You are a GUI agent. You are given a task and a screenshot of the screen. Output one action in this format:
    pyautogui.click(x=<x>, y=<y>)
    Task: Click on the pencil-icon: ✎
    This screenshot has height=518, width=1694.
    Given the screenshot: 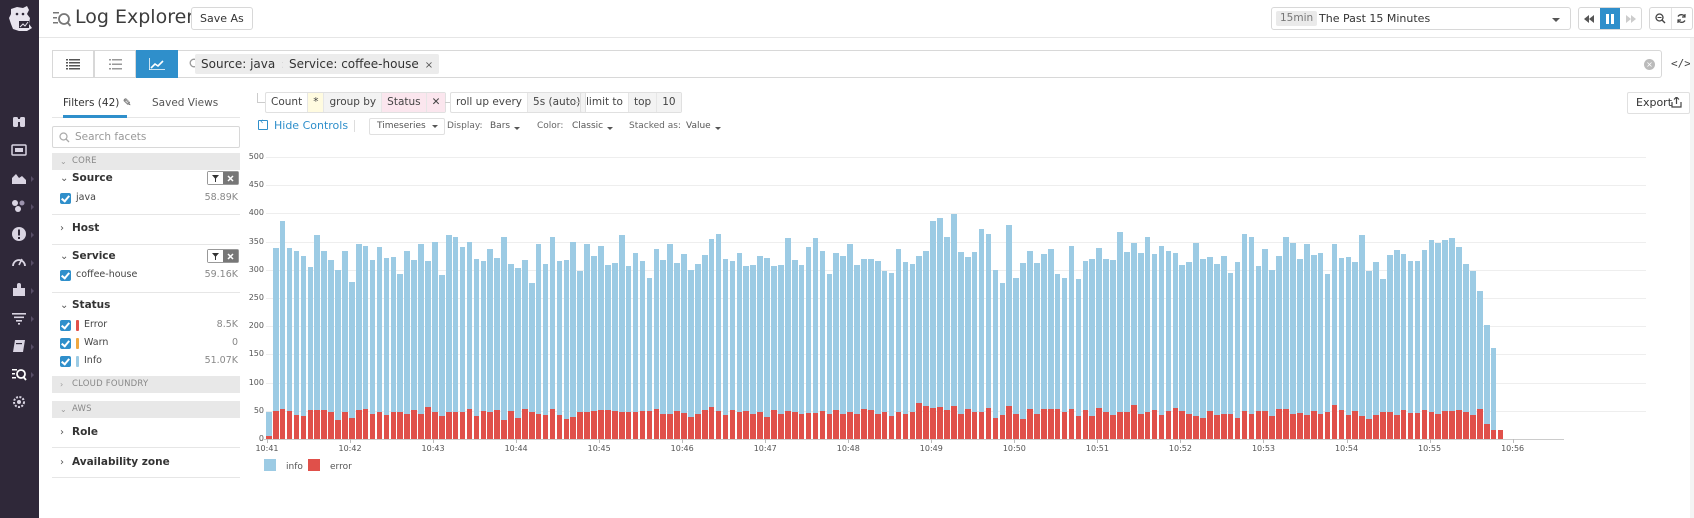 What is the action you would take?
    pyautogui.click(x=127, y=103)
    